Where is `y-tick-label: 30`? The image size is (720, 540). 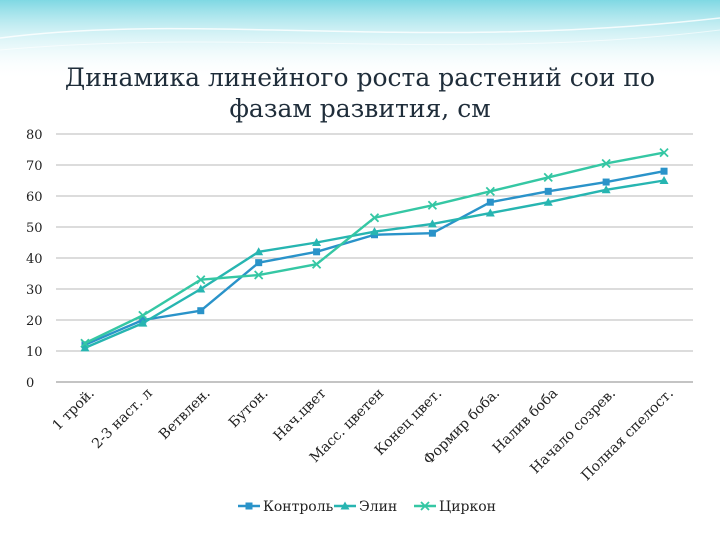
y-tick-label: 30 is located at coordinates (34, 290).